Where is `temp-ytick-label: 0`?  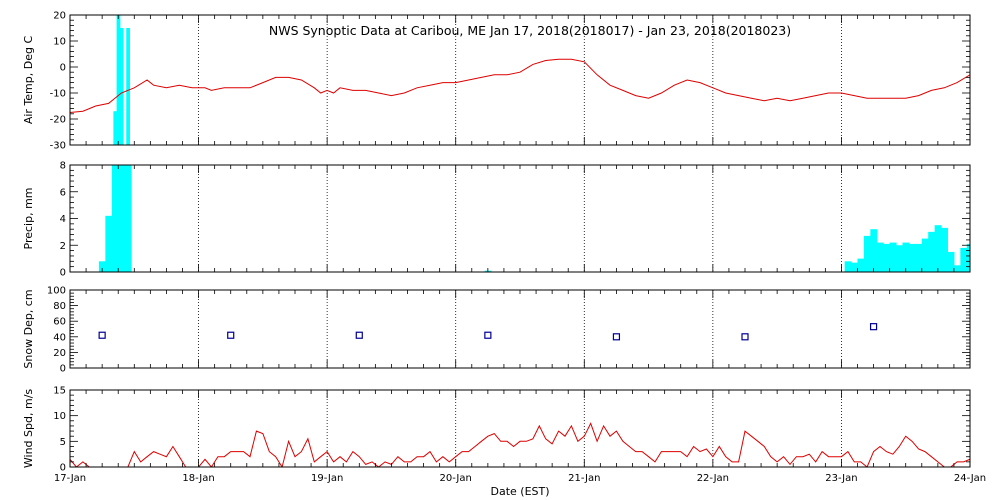
temp-ytick-label: 0 is located at coordinates (63, 68).